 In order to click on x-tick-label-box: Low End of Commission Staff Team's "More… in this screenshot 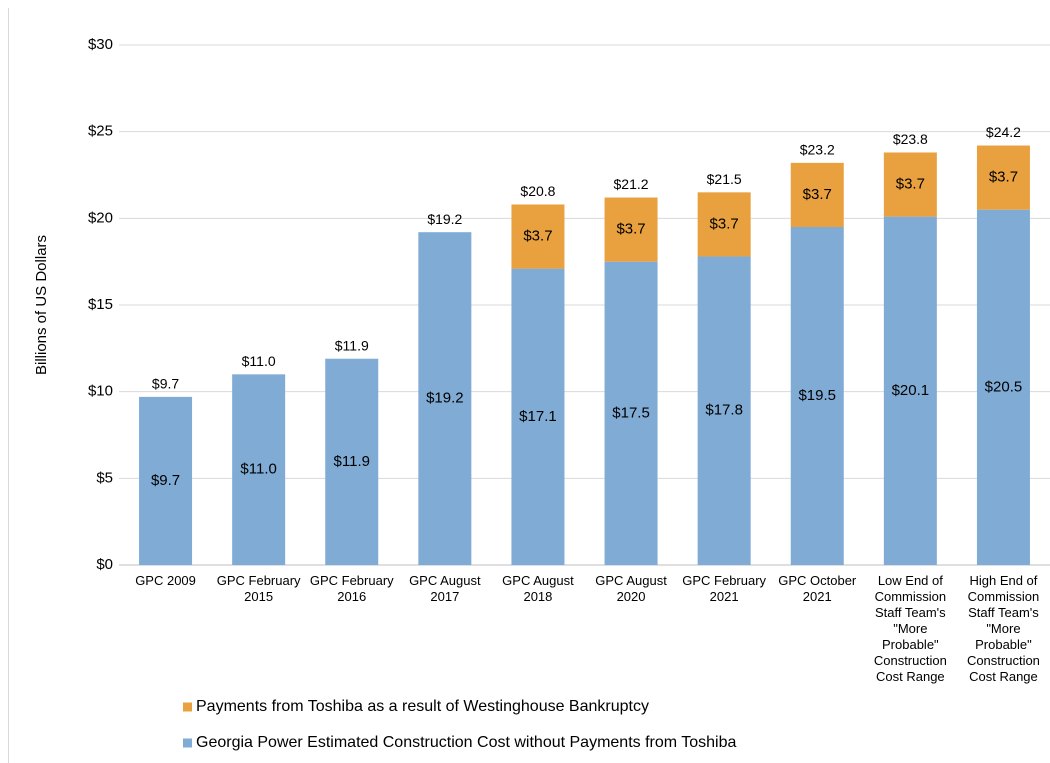, I will do `click(910, 628)`.